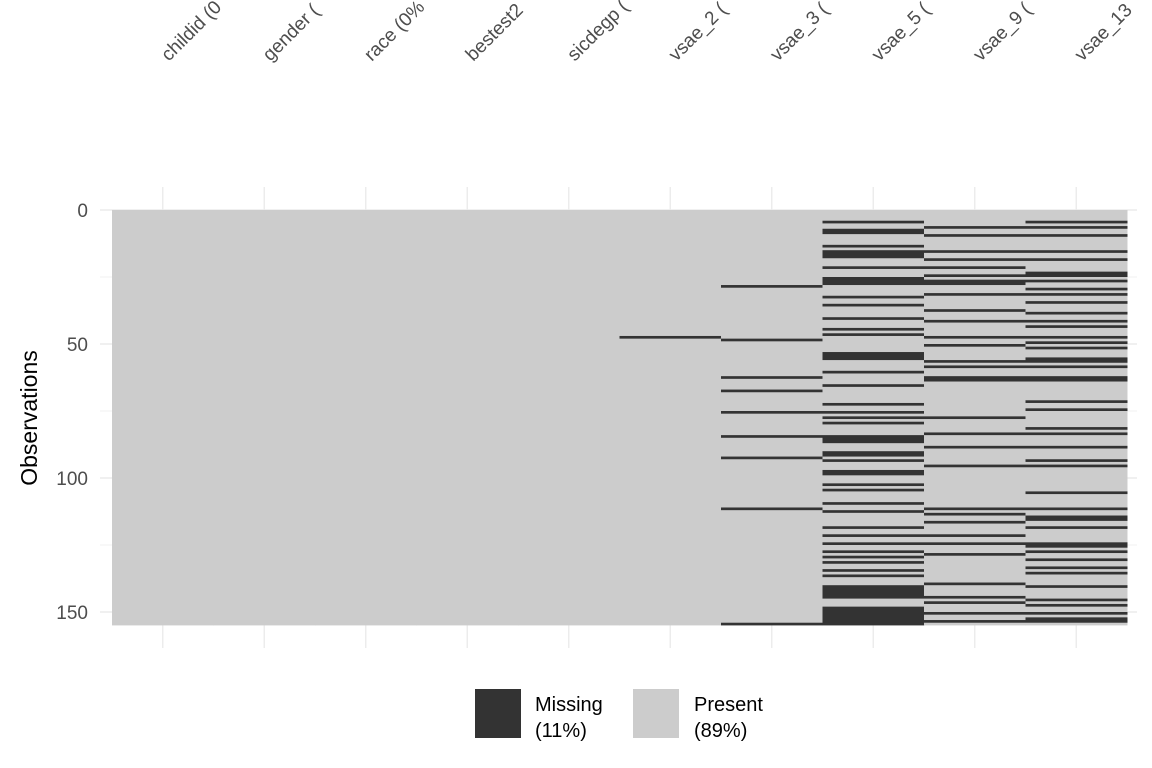 This screenshot has width=1152, height=768. What do you see at coordinates (1104, 33) in the screenshot?
I see `x-tick-label: vsae_13` at bounding box center [1104, 33].